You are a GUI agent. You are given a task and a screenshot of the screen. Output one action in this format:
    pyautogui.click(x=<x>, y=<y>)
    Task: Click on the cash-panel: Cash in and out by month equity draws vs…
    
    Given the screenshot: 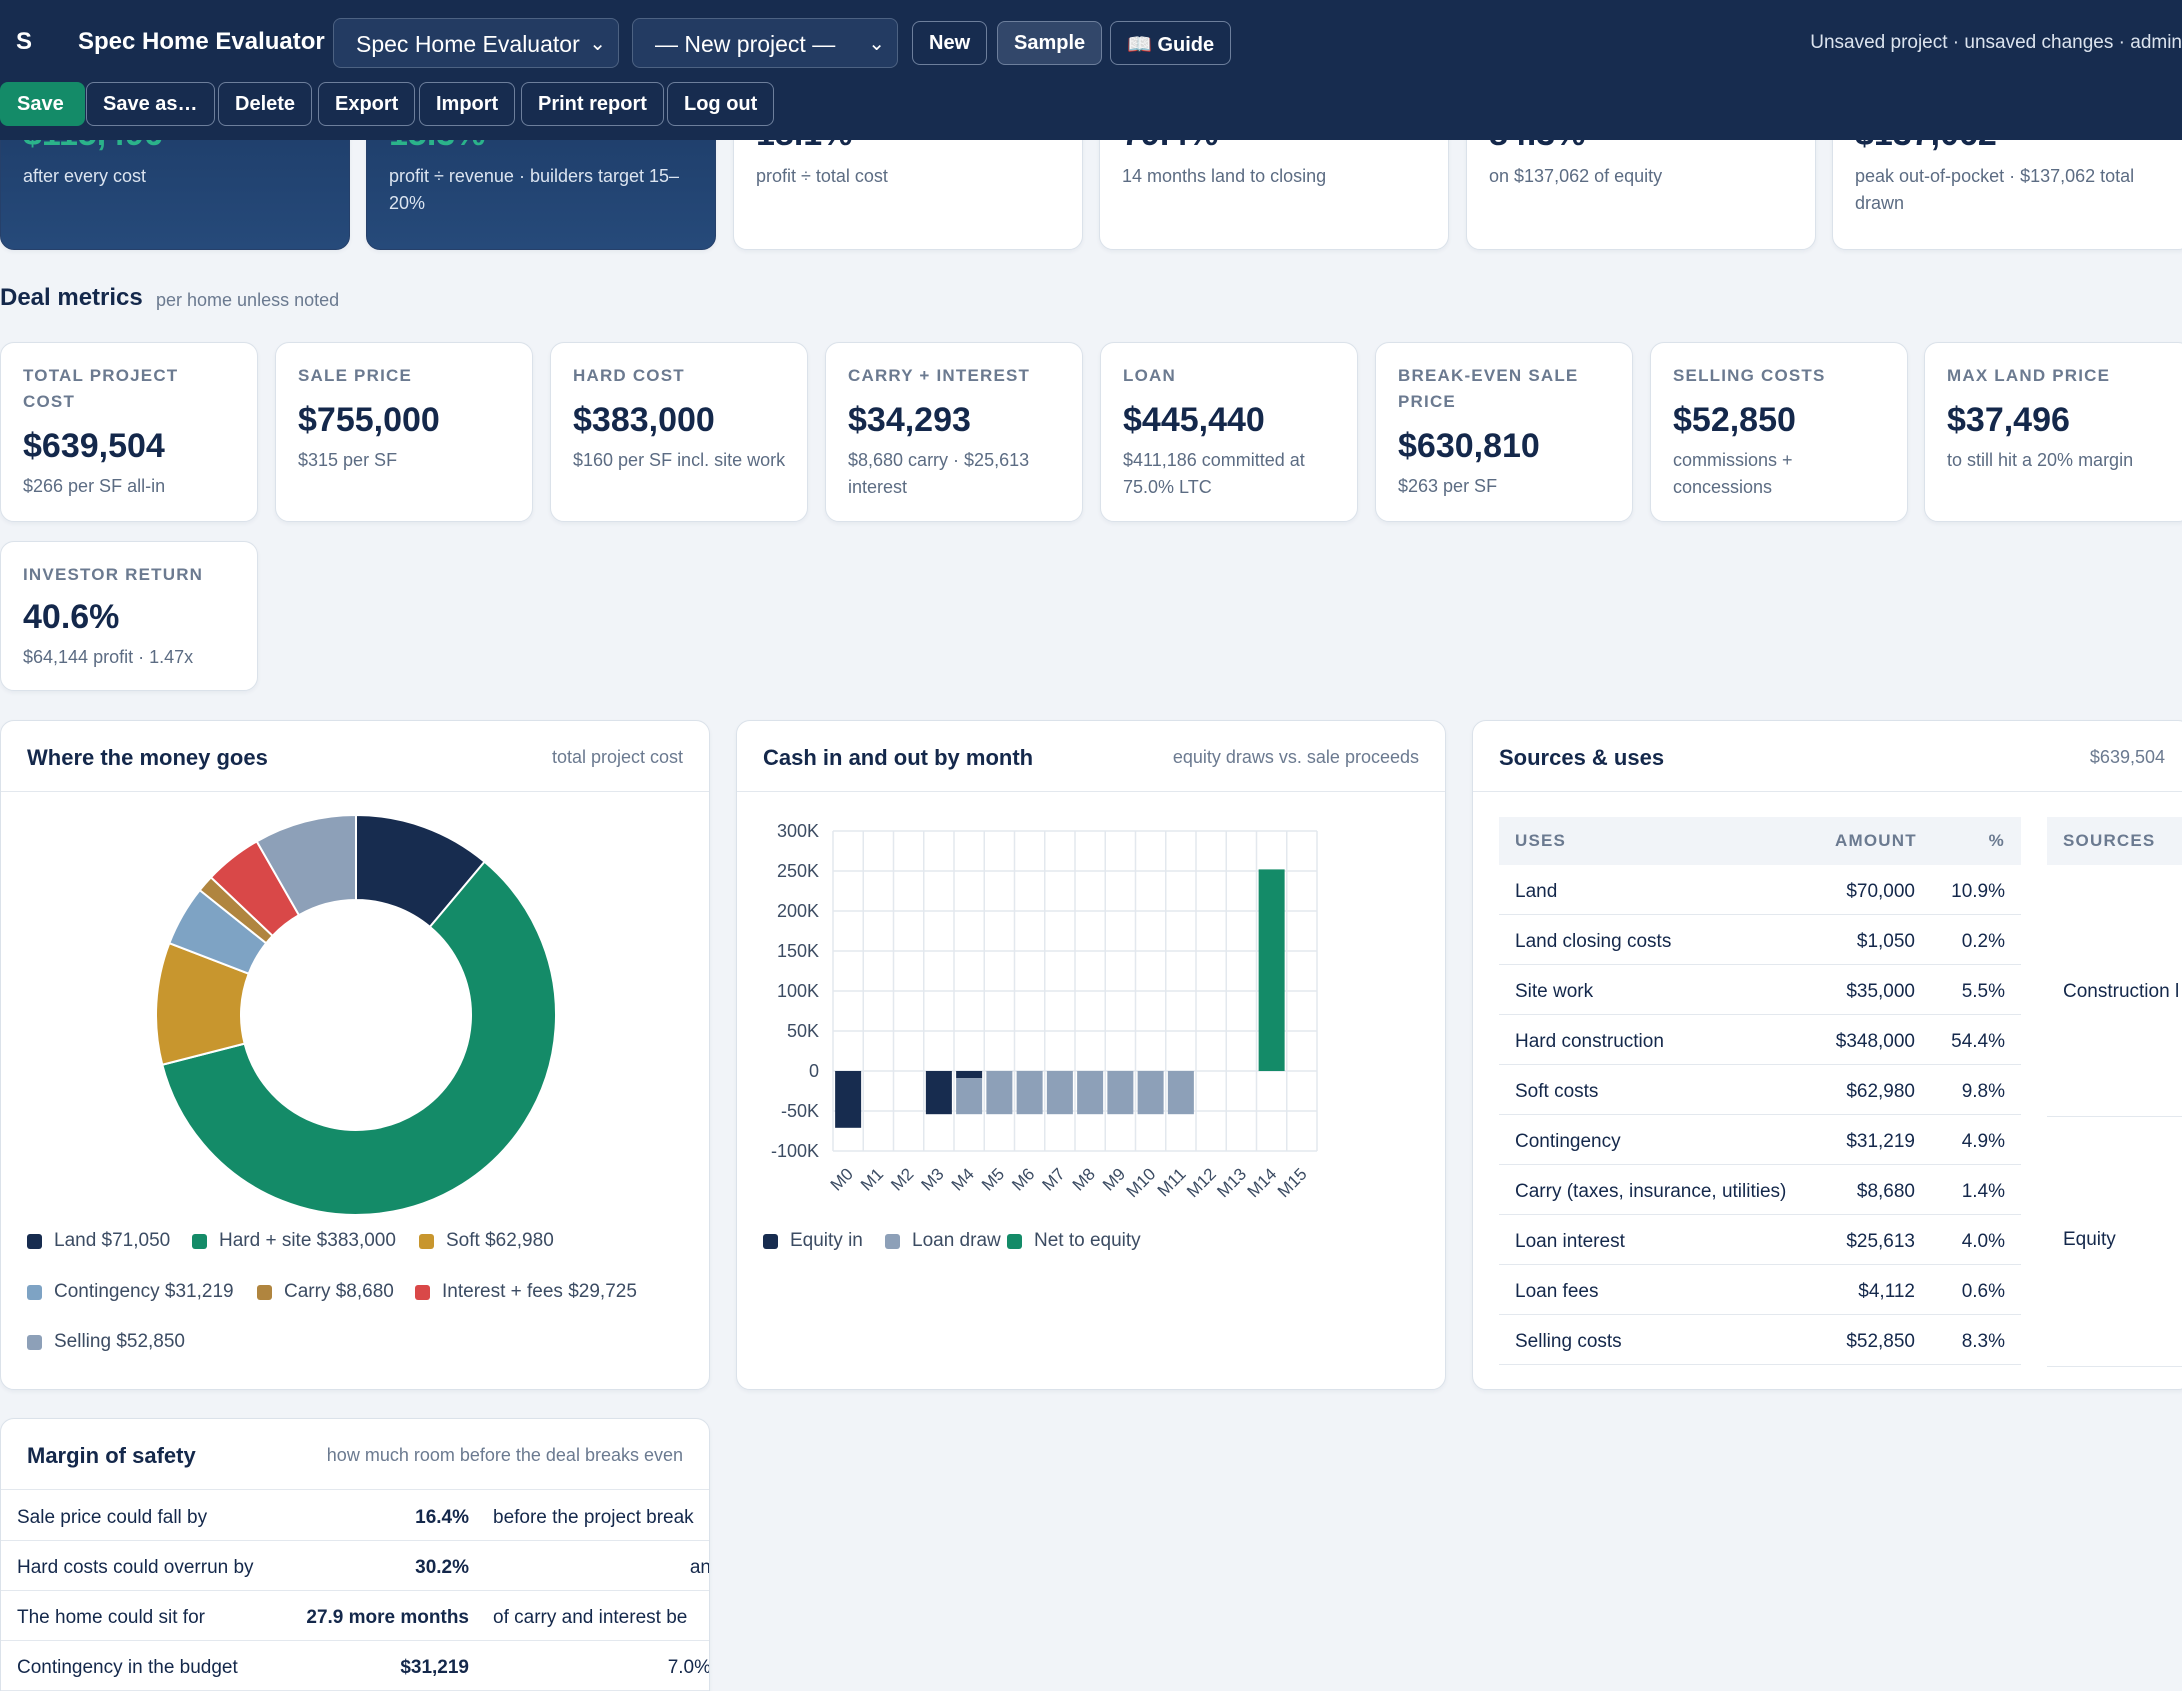 What is the action you would take?
    pyautogui.click(x=1091, y=1055)
    